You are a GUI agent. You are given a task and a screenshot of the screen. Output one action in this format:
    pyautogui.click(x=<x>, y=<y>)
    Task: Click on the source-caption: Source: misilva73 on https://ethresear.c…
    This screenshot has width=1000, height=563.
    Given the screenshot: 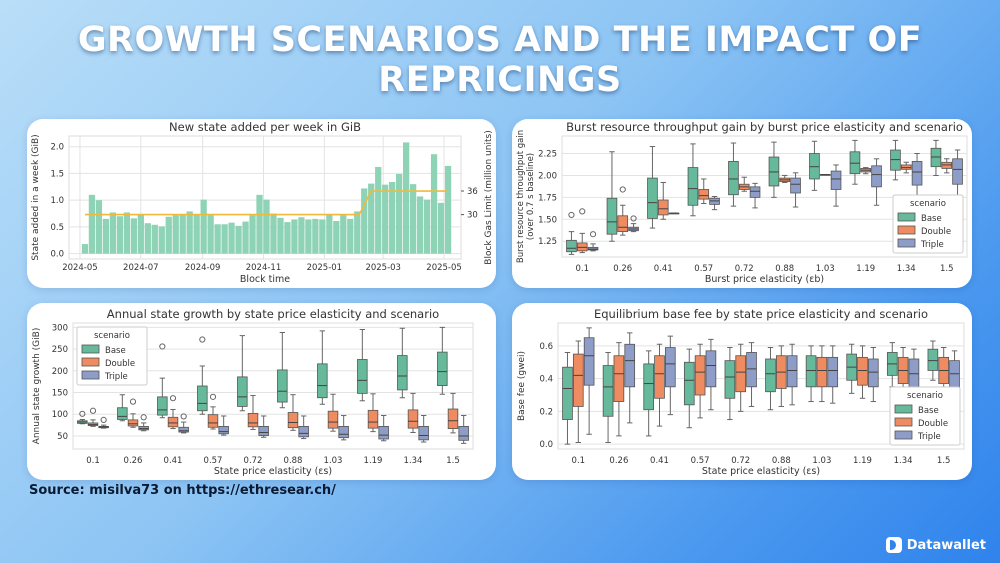 What is the action you would take?
    pyautogui.click(x=182, y=490)
    